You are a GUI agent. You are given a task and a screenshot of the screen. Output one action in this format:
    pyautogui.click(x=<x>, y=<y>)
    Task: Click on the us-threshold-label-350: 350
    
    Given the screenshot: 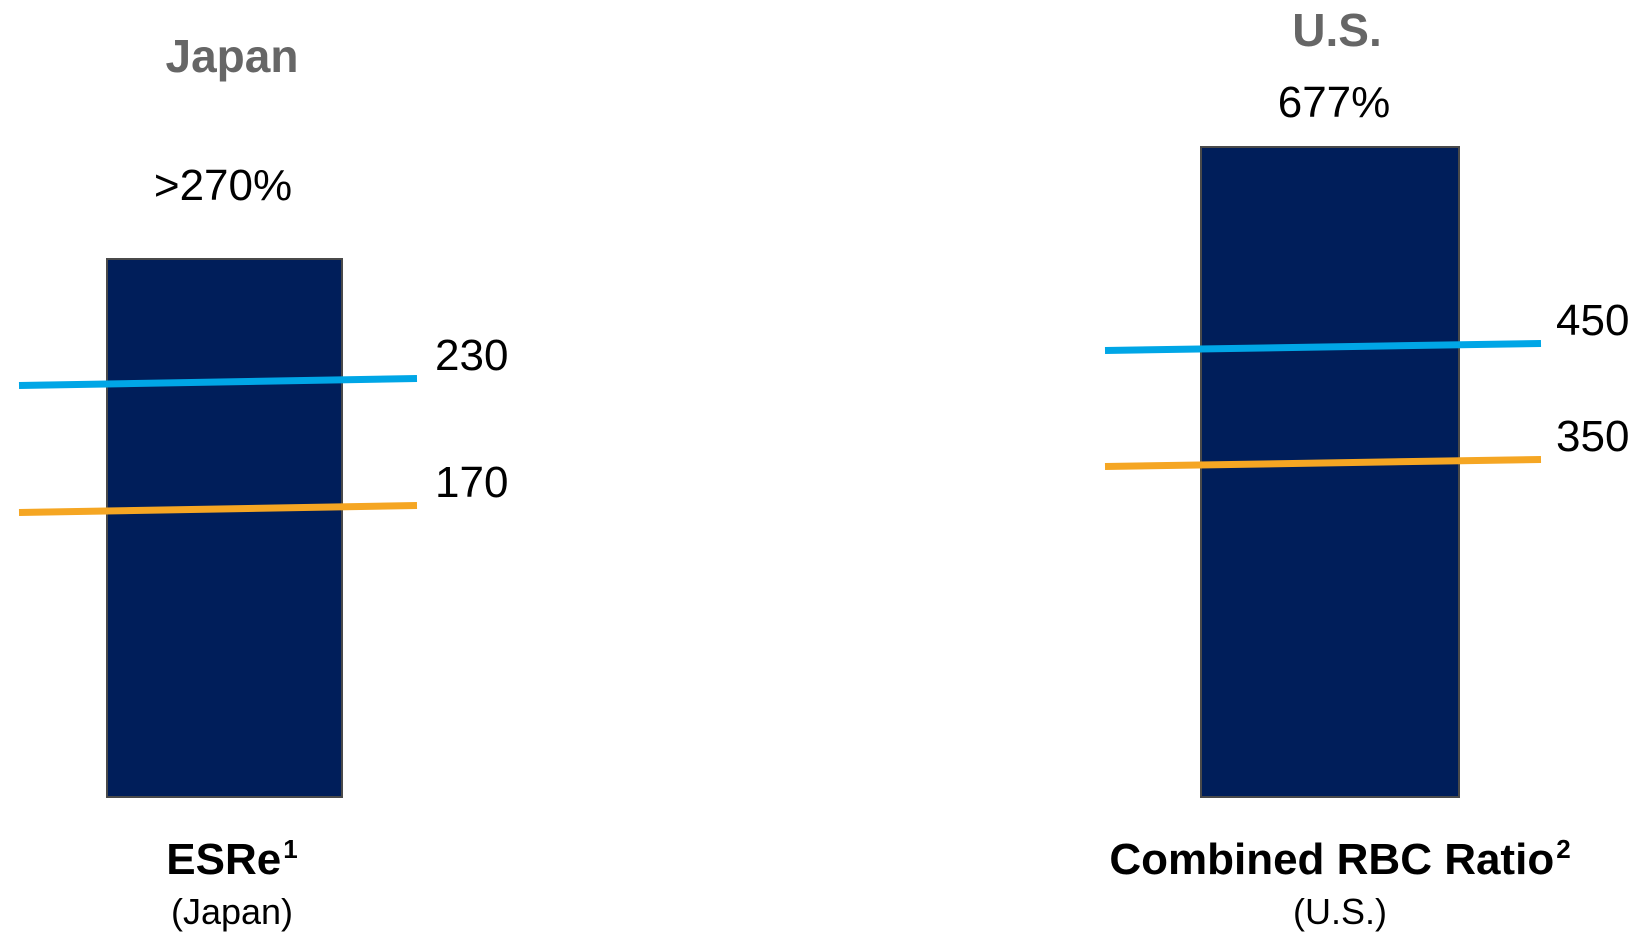 What is the action you would take?
    pyautogui.click(x=1592, y=436)
    